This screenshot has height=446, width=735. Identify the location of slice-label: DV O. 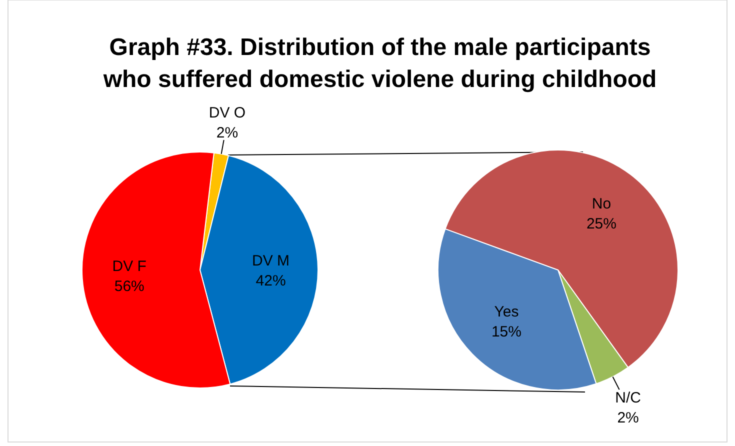
(227, 113).